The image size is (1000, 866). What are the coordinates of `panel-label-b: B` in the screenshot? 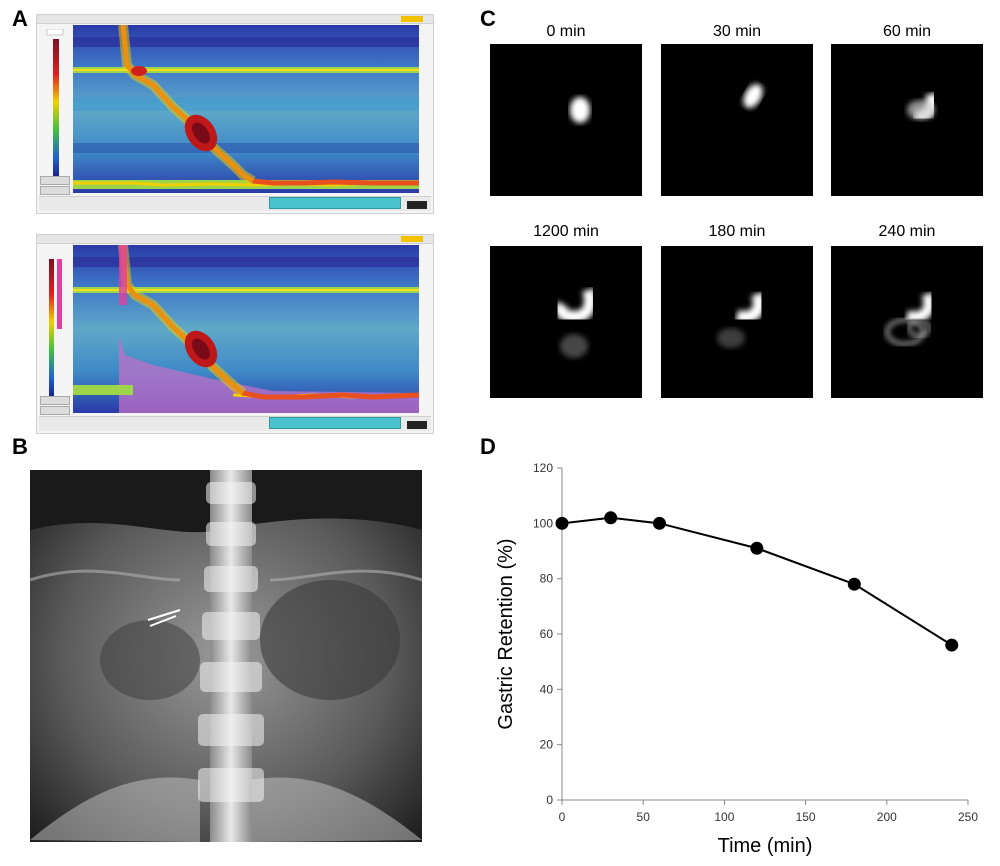 It's located at (20, 446).